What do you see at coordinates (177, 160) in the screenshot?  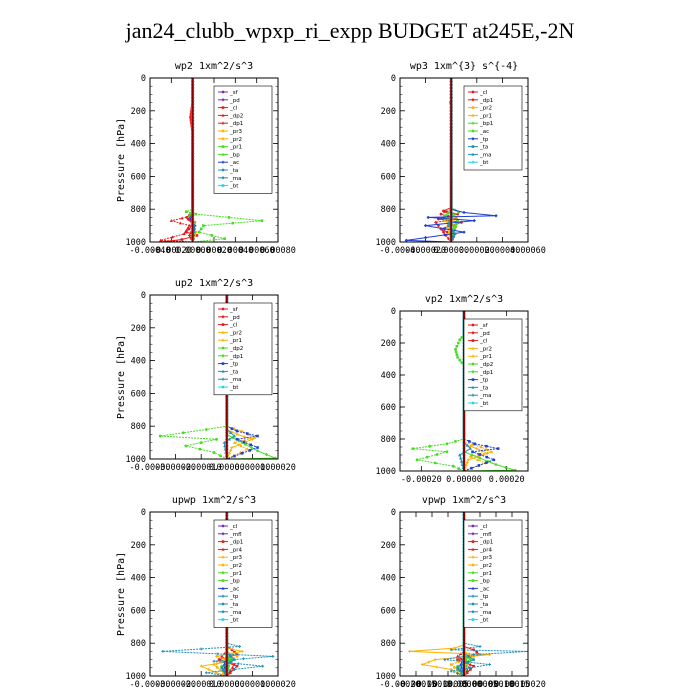 I see `series-line-dp2` at bounding box center [177, 160].